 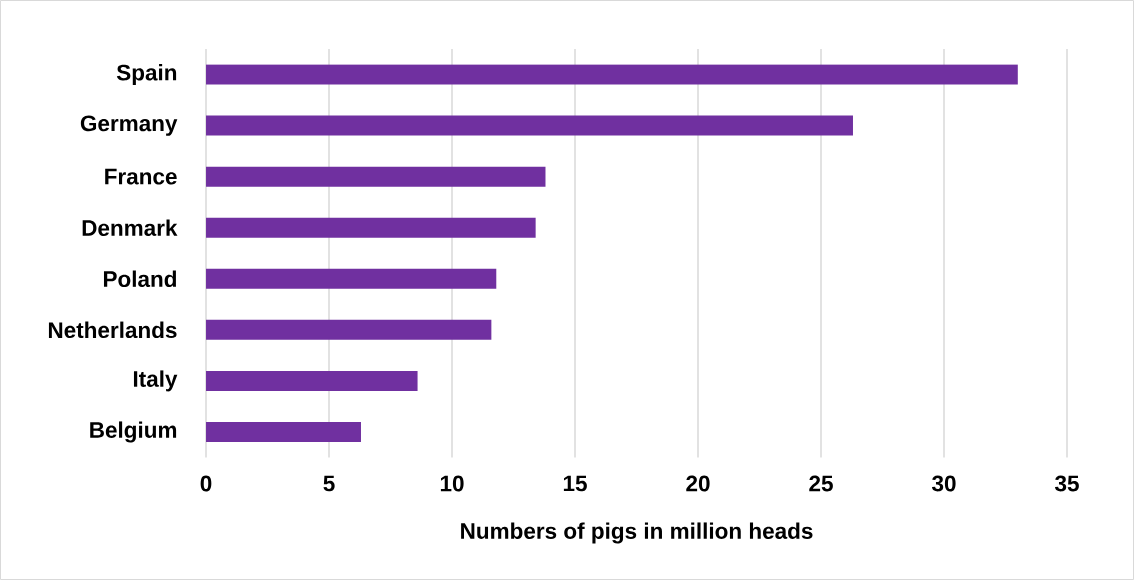 I want to click on x-tick-label: 25, so click(x=821, y=483).